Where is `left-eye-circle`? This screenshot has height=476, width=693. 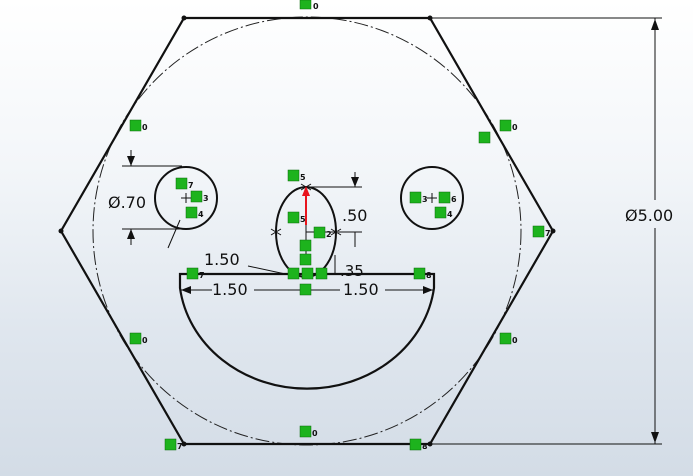
left-eye-circle is located at coordinates (186, 198).